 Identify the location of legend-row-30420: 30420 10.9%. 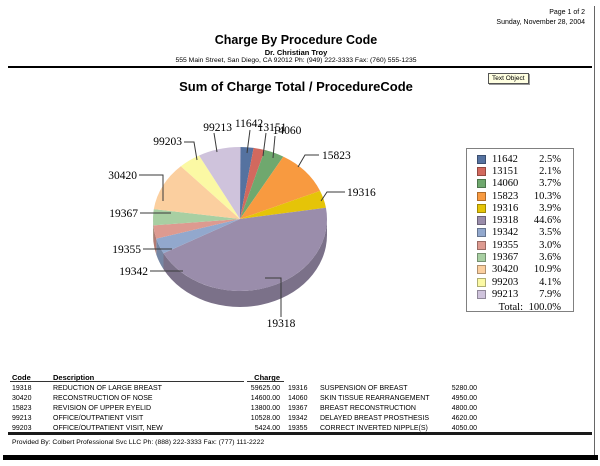
(520, 270).